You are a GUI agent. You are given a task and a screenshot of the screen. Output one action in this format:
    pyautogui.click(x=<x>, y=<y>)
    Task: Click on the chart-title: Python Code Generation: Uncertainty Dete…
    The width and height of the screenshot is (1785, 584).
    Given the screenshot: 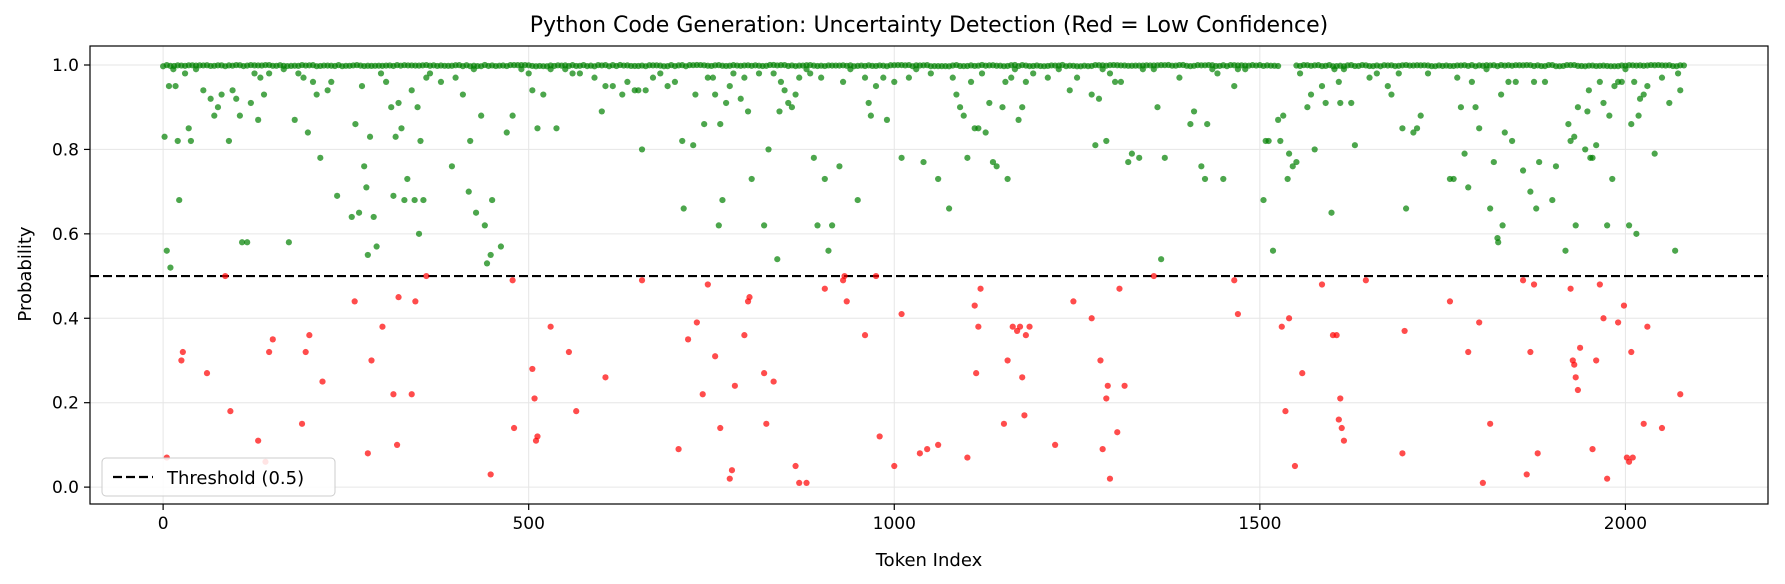 What is the action you would take?
    pyautogui.click(x=929, y=25)
    